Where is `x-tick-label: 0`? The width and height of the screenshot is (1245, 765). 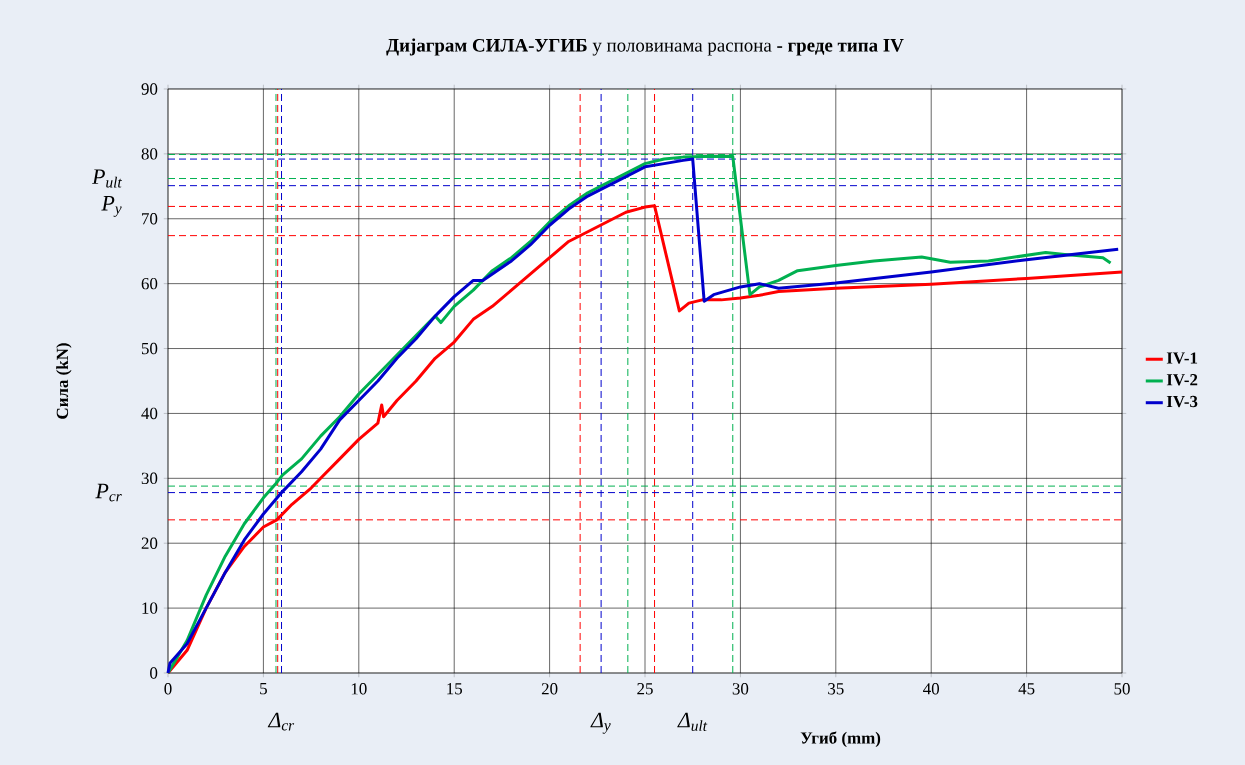
x-tick-label: 0 is located at coordinates (168, 689).